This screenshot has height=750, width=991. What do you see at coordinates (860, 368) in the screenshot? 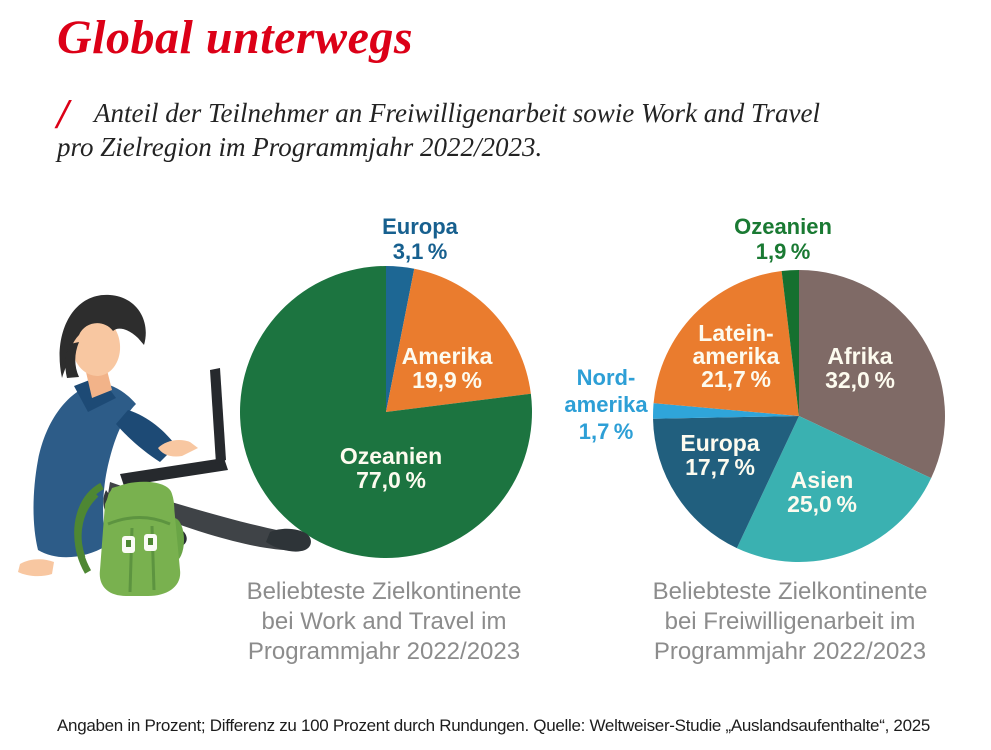
I see `pie-label-afrika: Afrika 32,0 %` at bounding box center [860, 368].